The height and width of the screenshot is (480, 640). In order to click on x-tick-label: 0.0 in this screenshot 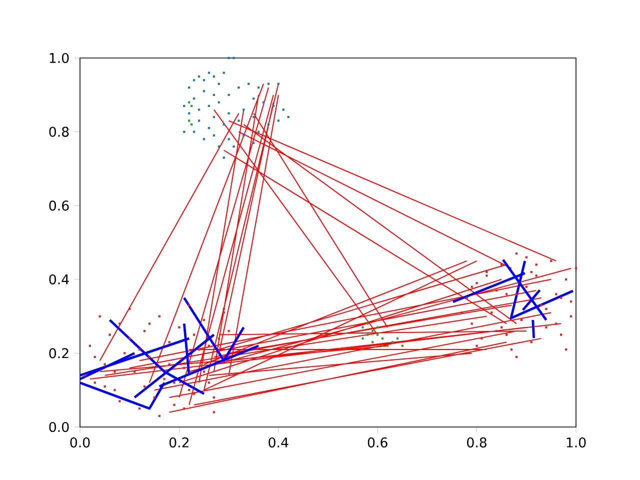, I will do `click(80, 442)`.